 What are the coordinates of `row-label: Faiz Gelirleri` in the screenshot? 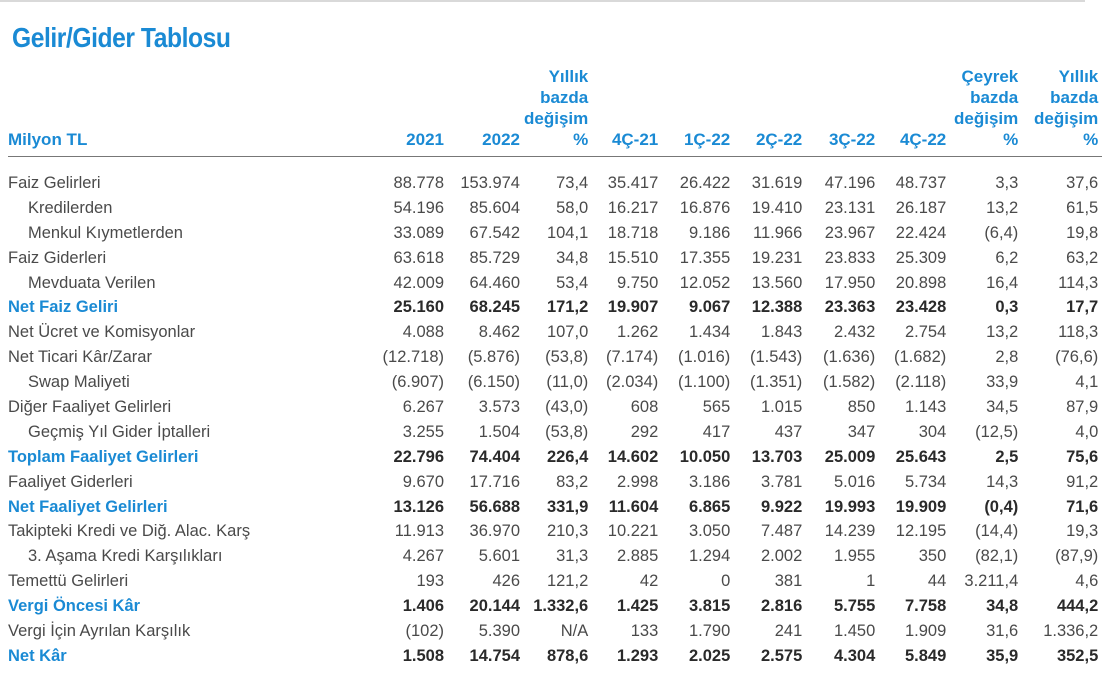 It's located at (54, 182).